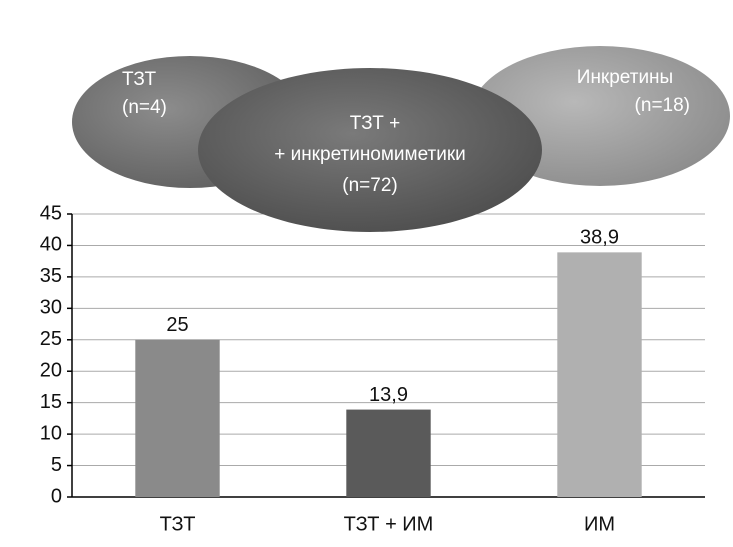  I want to click on annotation: (n=18), so click(662, 105).